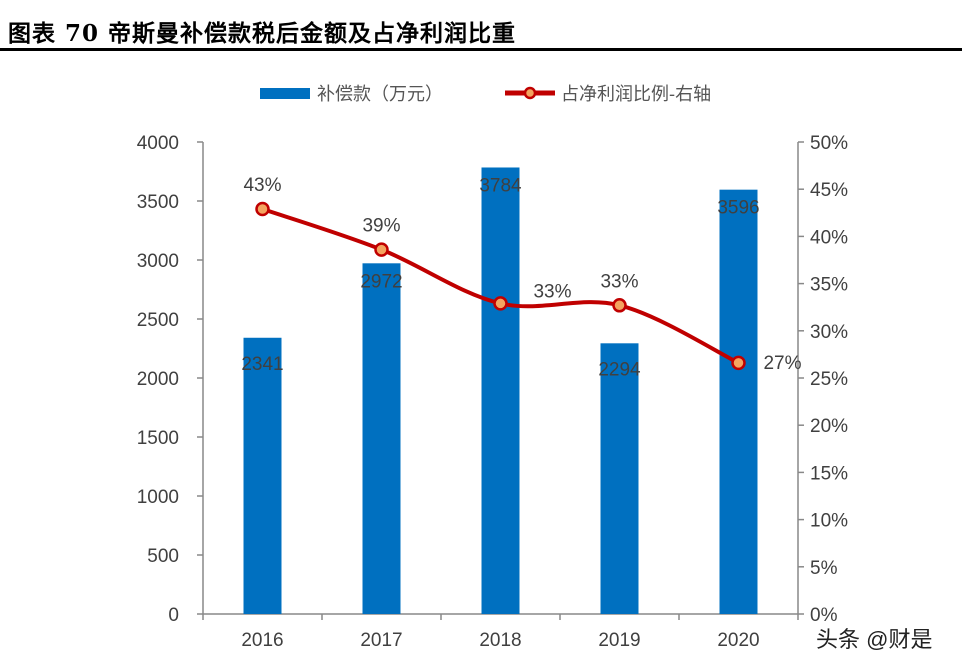 The image size is (962, 666). What do you see at coordinates (381, 226) in the screenshot?
I see `line-label: 39%` at bounding box center [381, 226].